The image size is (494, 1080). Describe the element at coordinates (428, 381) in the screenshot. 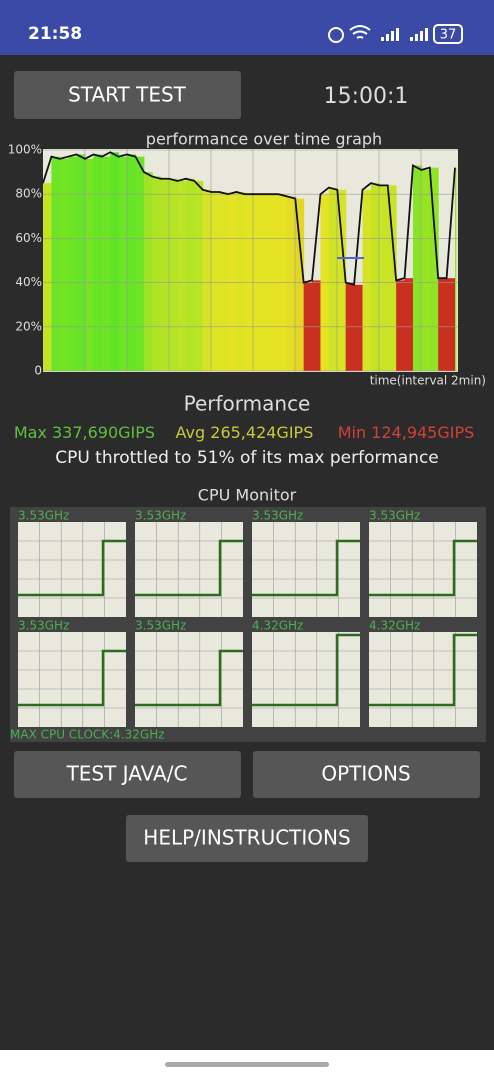

I see `x-axis-label: time(interval 2min)` at that location.